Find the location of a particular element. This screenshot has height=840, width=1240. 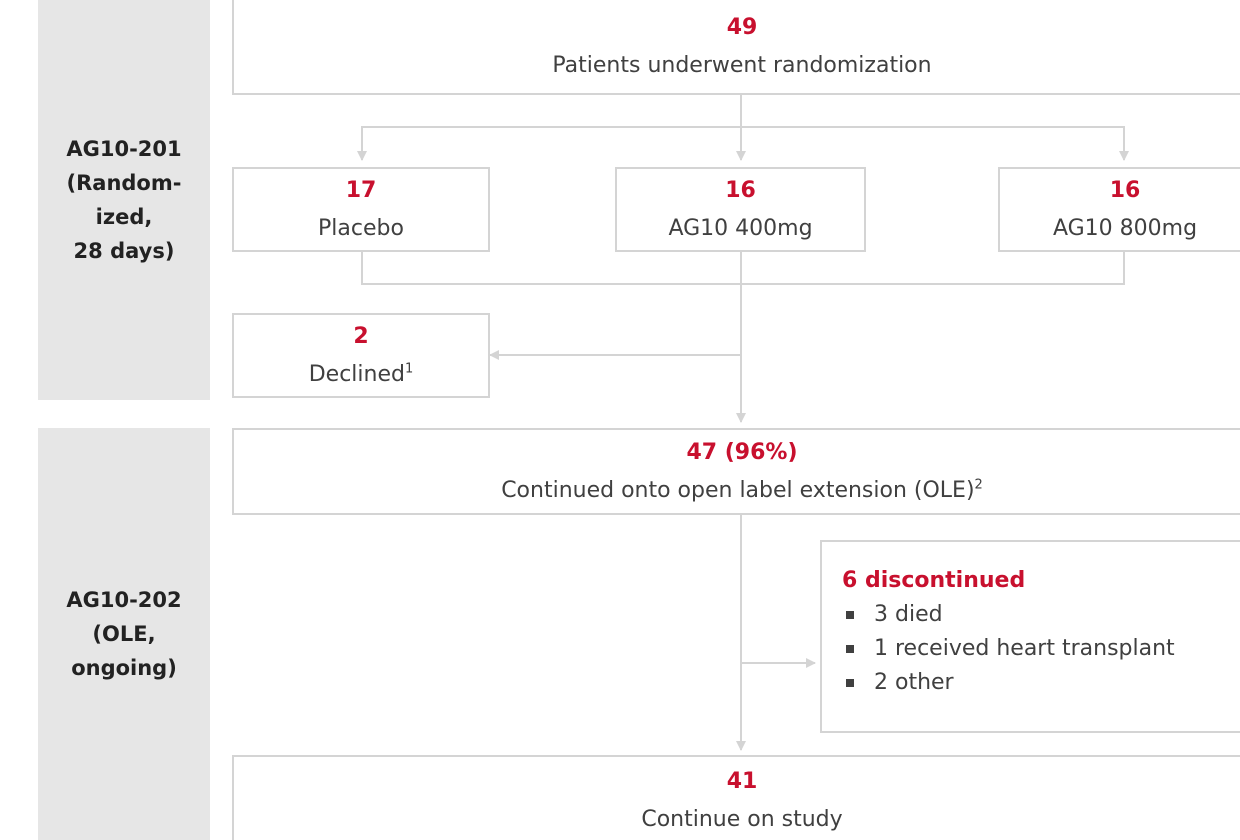

label: AG10 400mg is located at coordinates (740, 228).